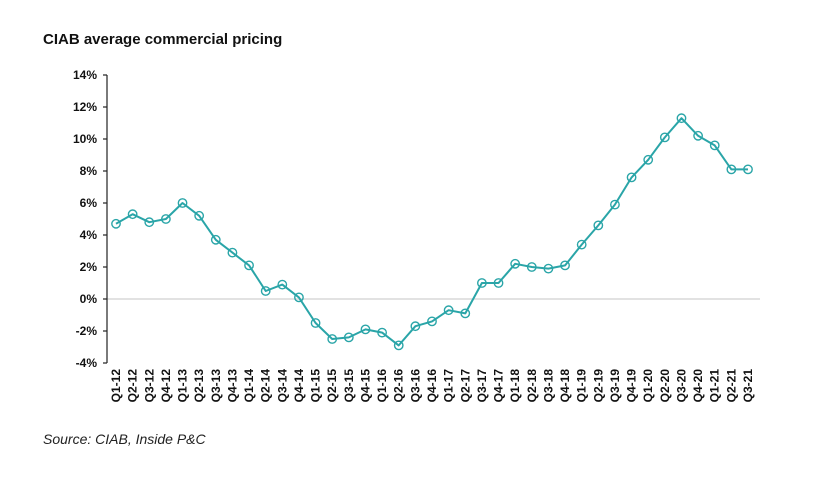  Describe the element at coordinates (124, 439) in the screenshot. I see `source-note: Source: CIAB, Inside P&C` at that location.